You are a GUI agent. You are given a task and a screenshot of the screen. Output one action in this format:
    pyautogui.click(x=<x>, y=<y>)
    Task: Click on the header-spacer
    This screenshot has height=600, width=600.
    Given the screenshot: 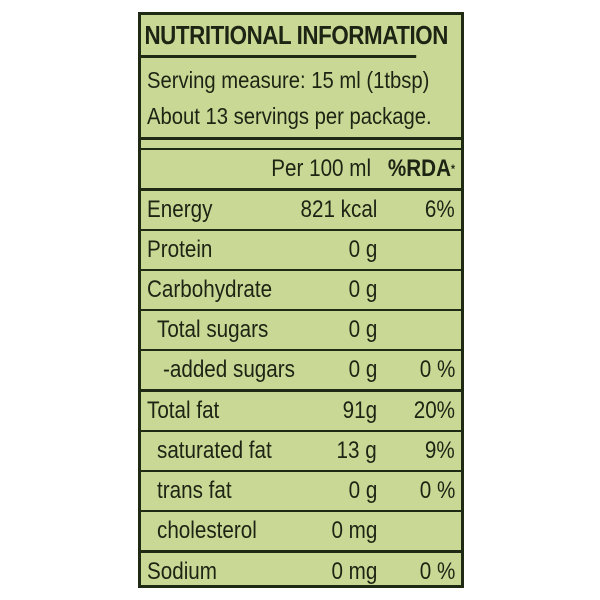 What is the action you would take?
    pyautogui.click(x=301, y=145)
    